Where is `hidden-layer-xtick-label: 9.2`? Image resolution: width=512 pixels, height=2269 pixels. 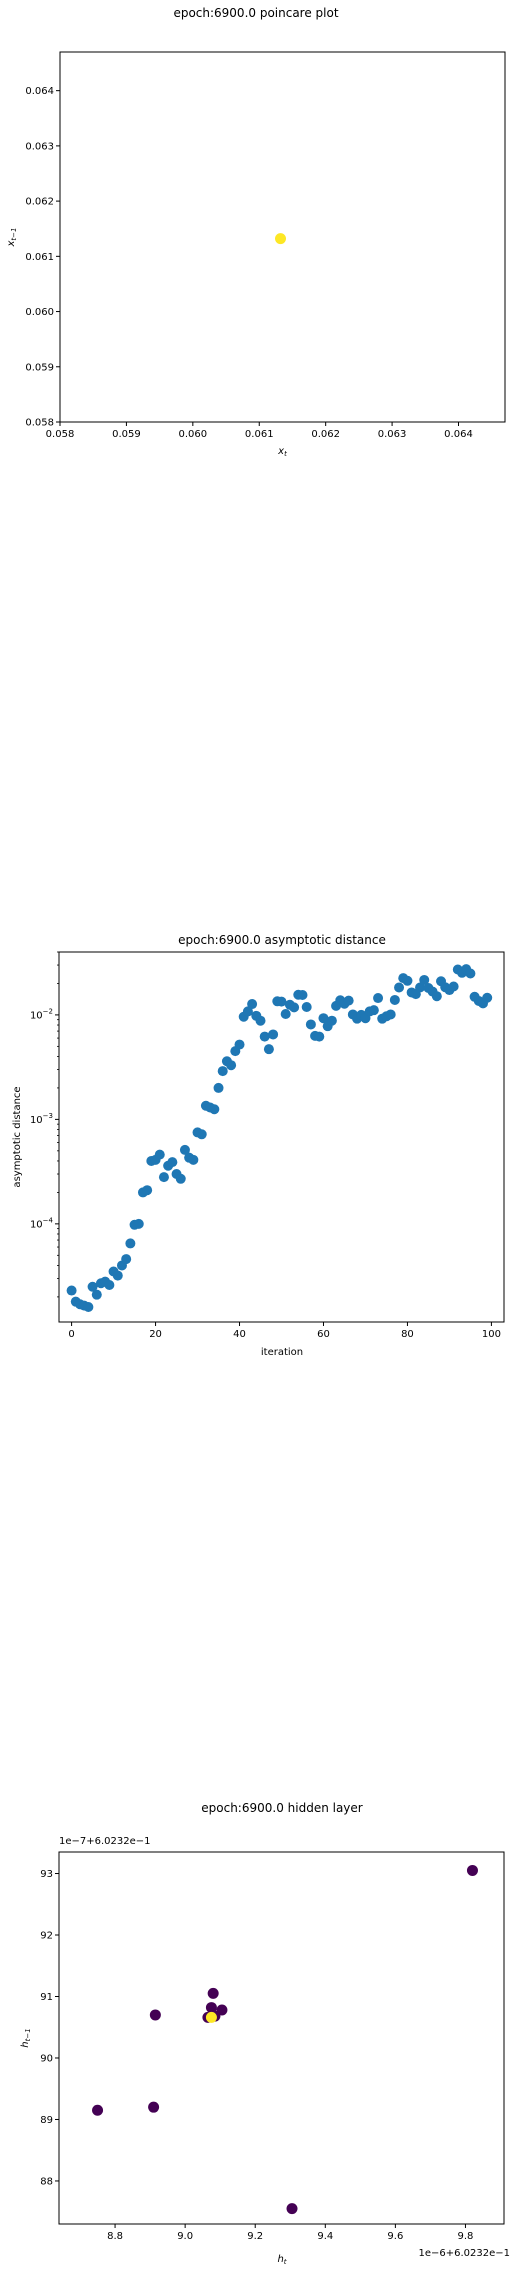 hidden-layer-xtick-label: 9.2 is located at coordinates (255, 2236).